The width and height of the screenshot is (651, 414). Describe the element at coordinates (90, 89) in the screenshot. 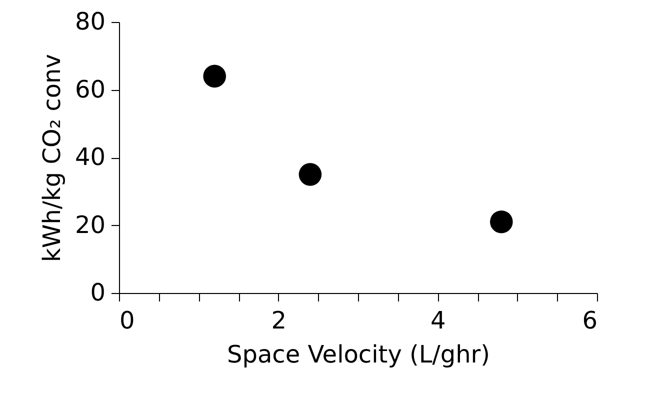

I see `y-tick-label: 60` at that location.